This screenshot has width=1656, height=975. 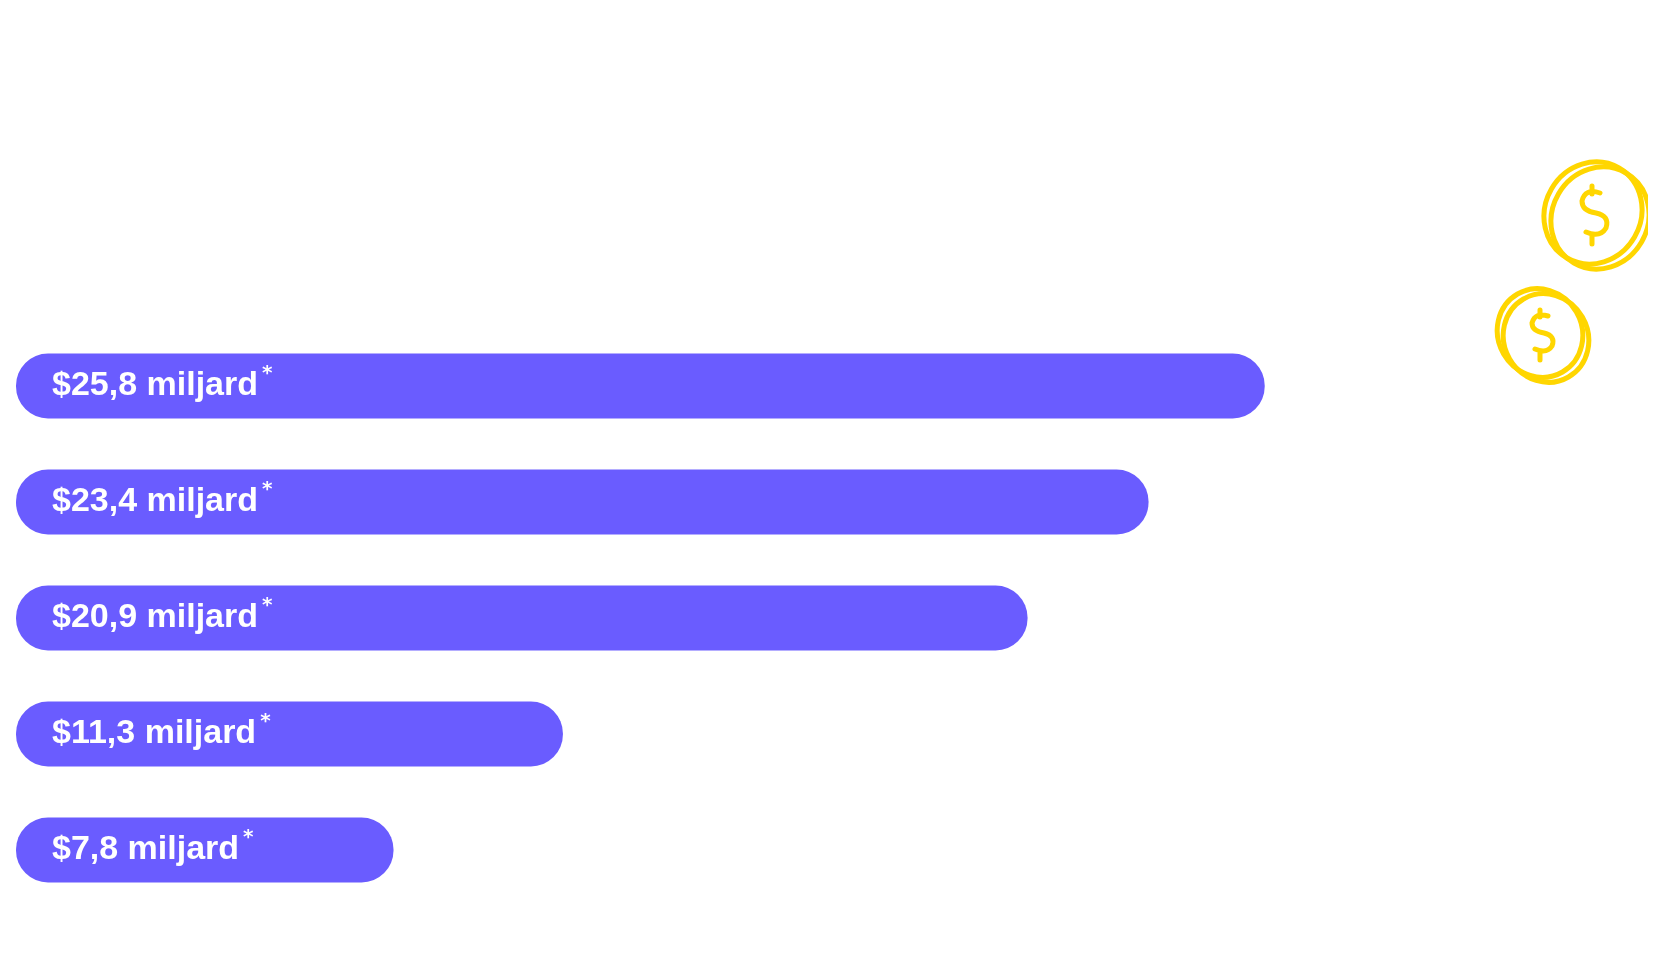 I want to click on data-label: $11,3 miljard*, so click(x=162, y=729).